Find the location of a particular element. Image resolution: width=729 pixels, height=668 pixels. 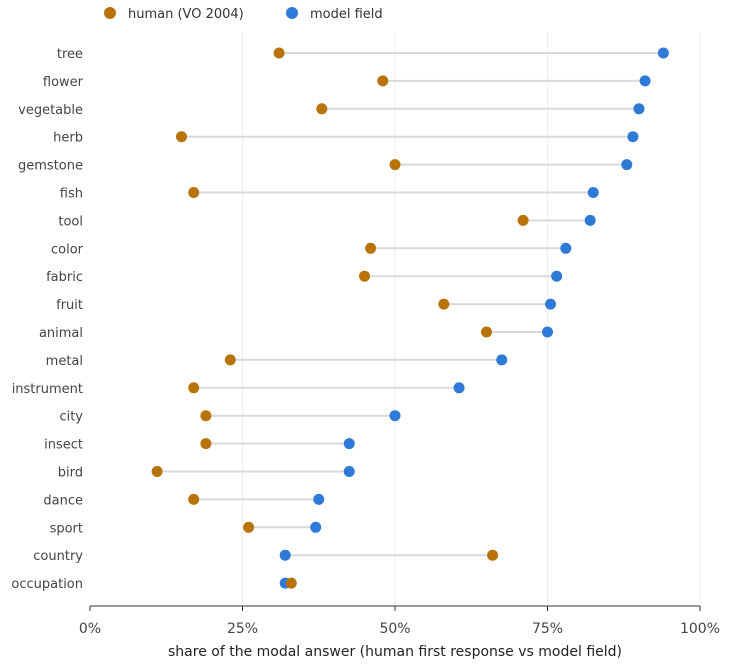

row-vegetable: vegetable is located at coordinates (331, 110).